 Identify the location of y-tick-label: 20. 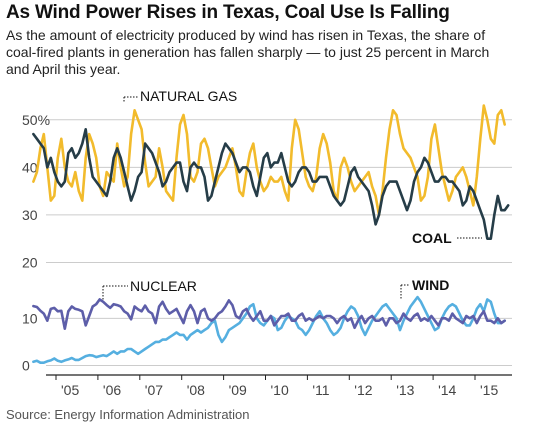
(30, 262).